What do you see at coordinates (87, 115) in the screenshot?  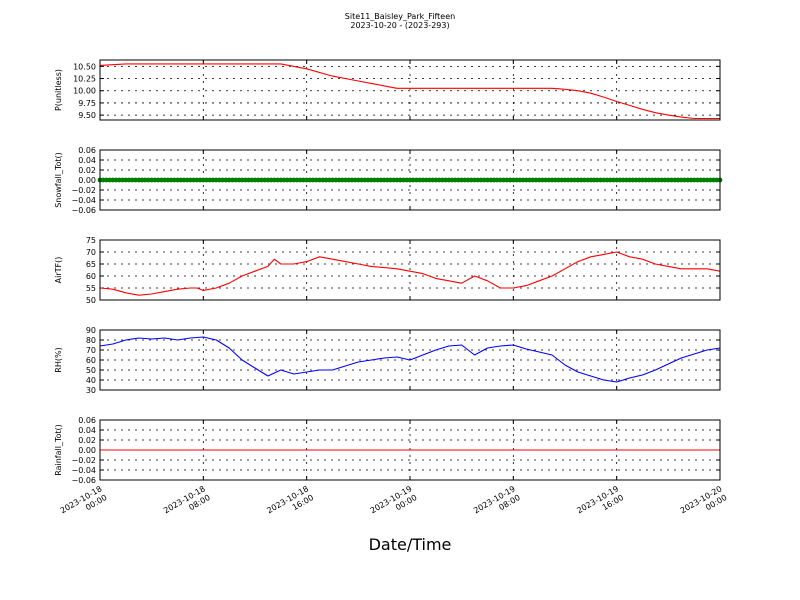 I see `y-tick-label: 9.50` at bounding box center [87, 115].